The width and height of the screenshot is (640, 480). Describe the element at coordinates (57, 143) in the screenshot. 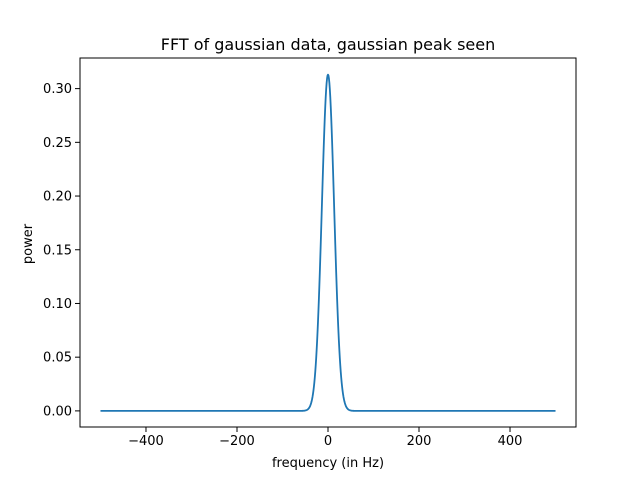

I see `y-tick-label: 0.25` at that location.